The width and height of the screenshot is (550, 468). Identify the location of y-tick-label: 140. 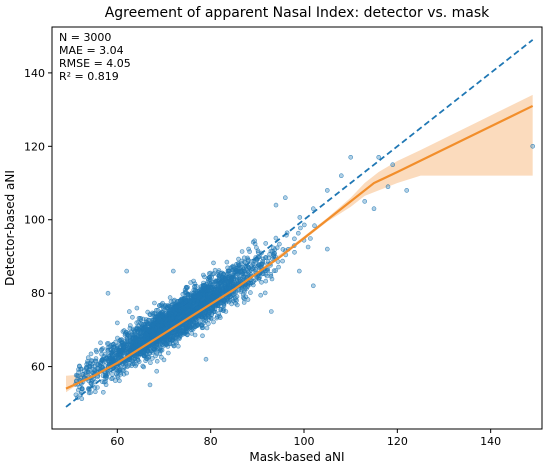
(34, 73).